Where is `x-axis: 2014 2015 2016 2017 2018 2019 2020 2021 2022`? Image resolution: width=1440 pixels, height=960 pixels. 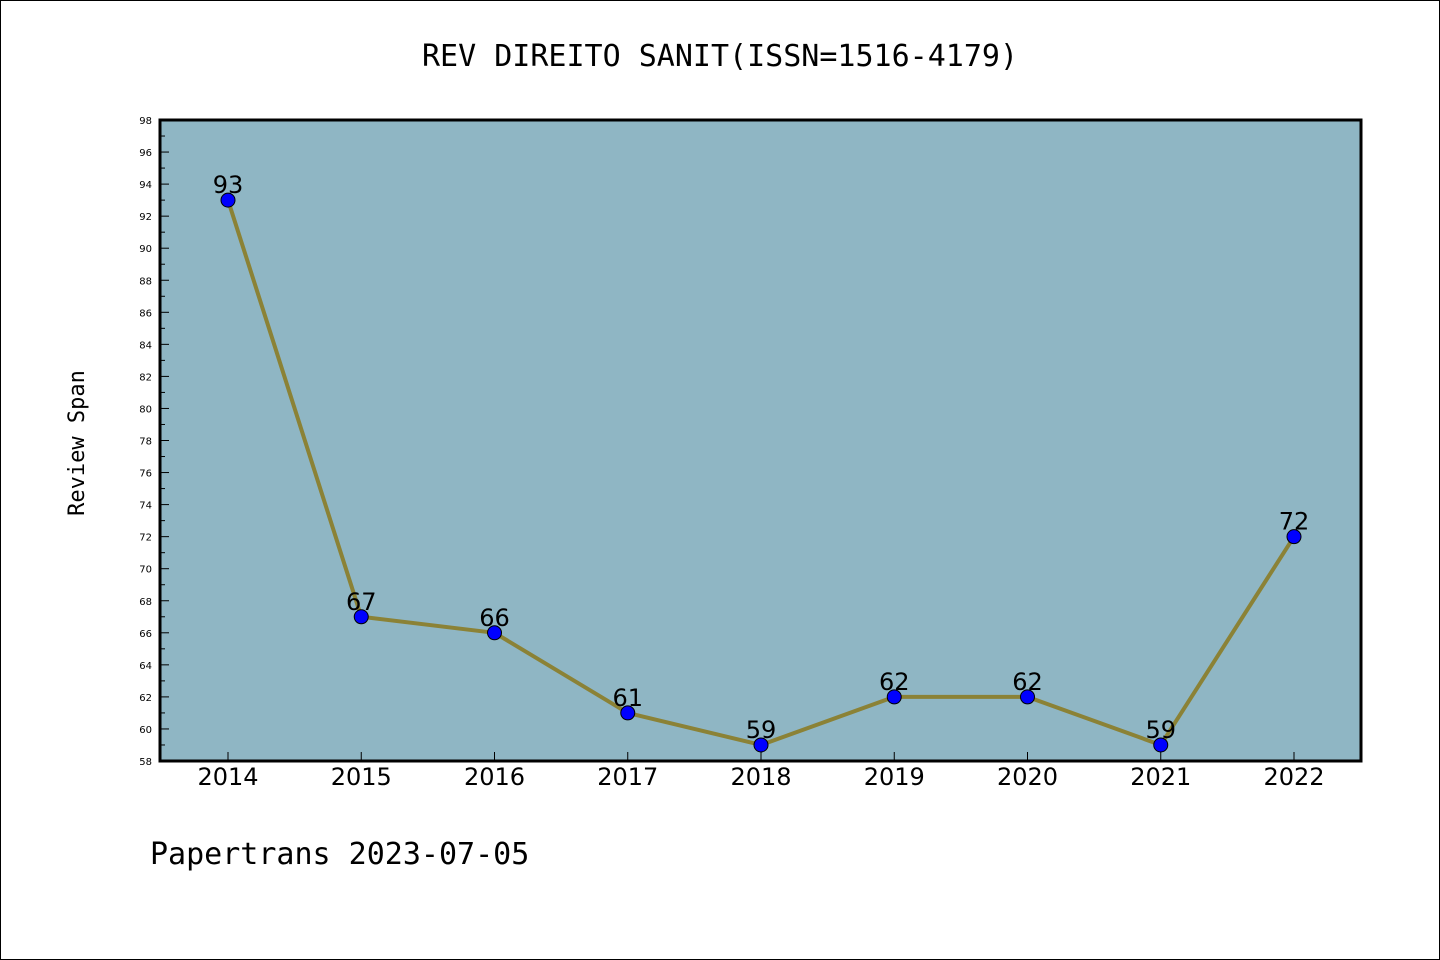 x-axis: 2014 2015 2016 2017 2018 2019 2020 2021 2022 is located at coordinates (761, 771).